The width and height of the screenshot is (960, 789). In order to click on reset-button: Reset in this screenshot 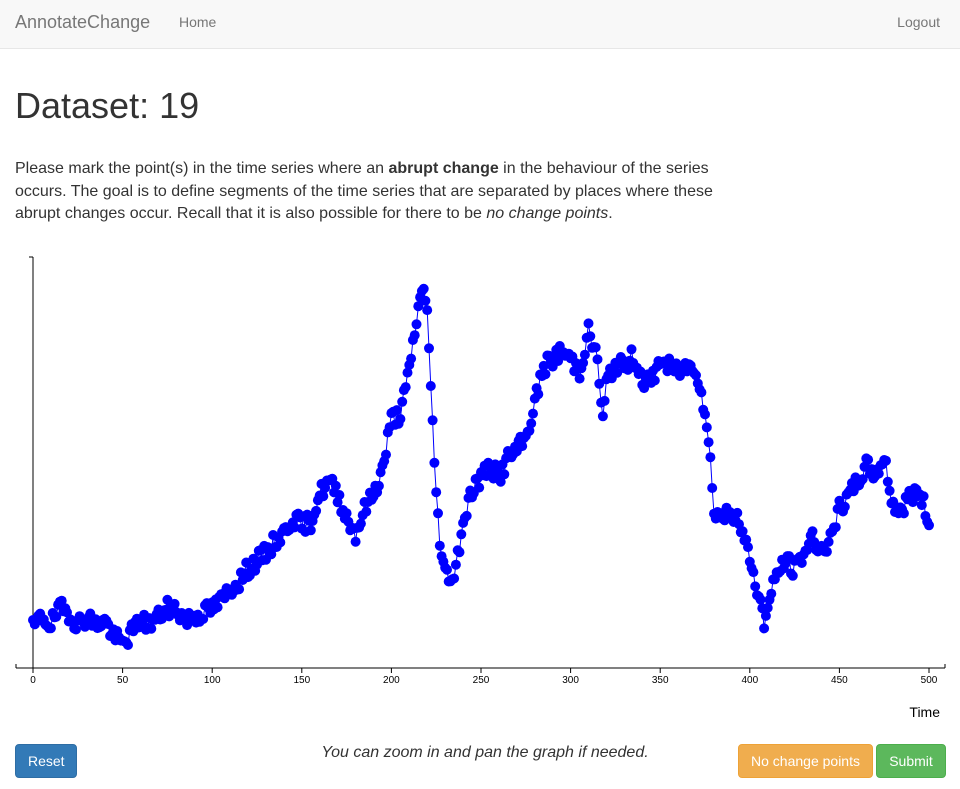, I will do `click(46, 761)`.